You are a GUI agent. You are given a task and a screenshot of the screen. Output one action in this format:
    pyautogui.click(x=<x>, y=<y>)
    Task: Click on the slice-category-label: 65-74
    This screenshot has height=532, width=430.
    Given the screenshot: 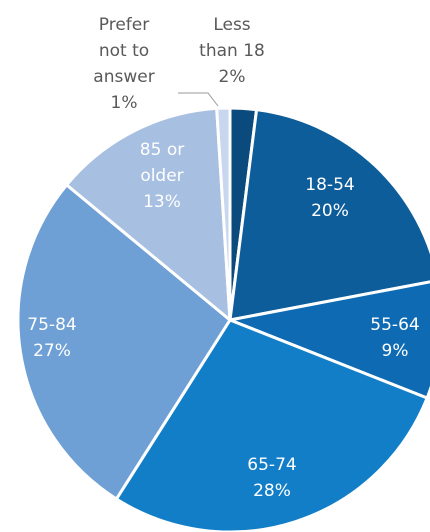 What is the action you would take?
    pyautogui.click(x=271, y=465)
    